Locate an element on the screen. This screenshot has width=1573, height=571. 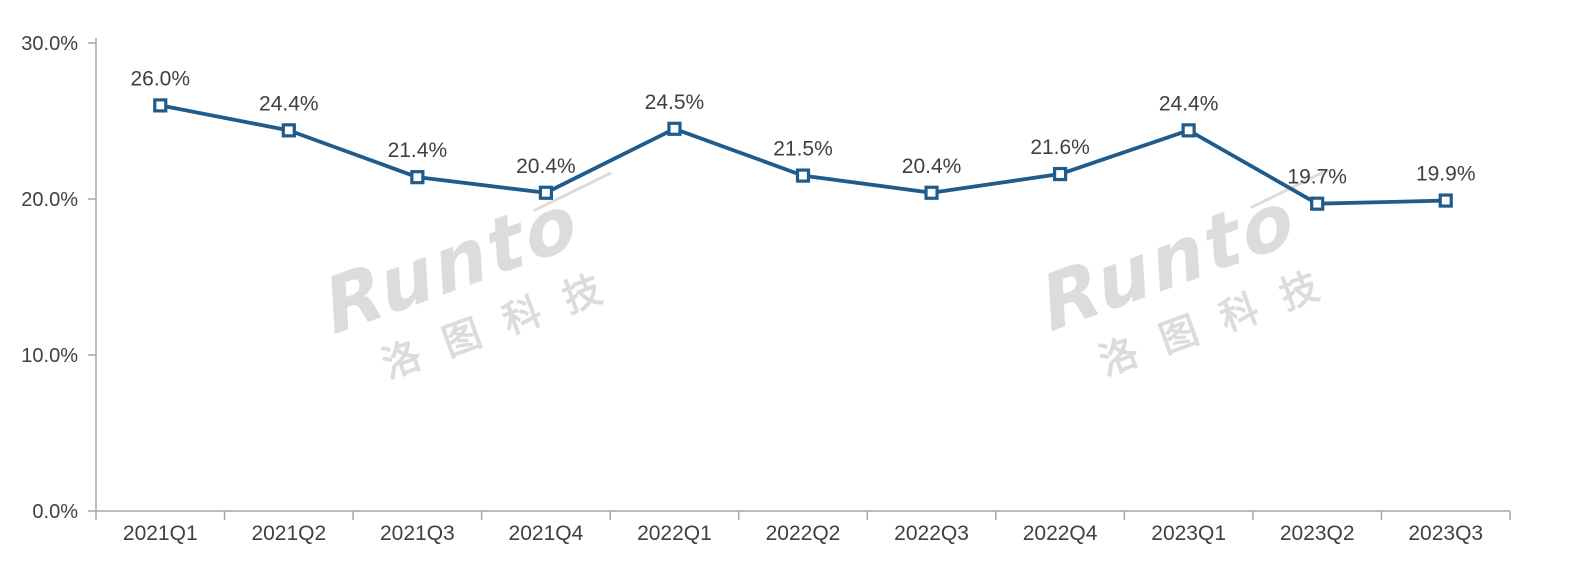
data-point-label: 21.4% is located at coordinates (418, 150).